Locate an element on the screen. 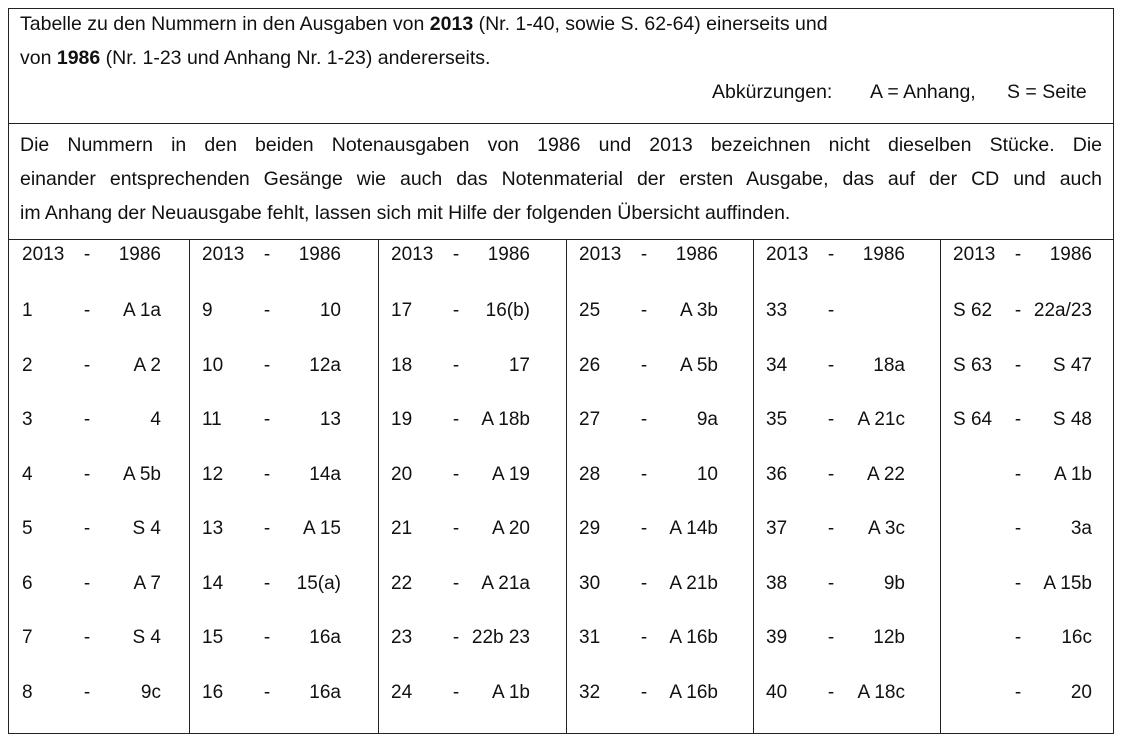  entry-2013: 29 is located at coordinates (590, 528).